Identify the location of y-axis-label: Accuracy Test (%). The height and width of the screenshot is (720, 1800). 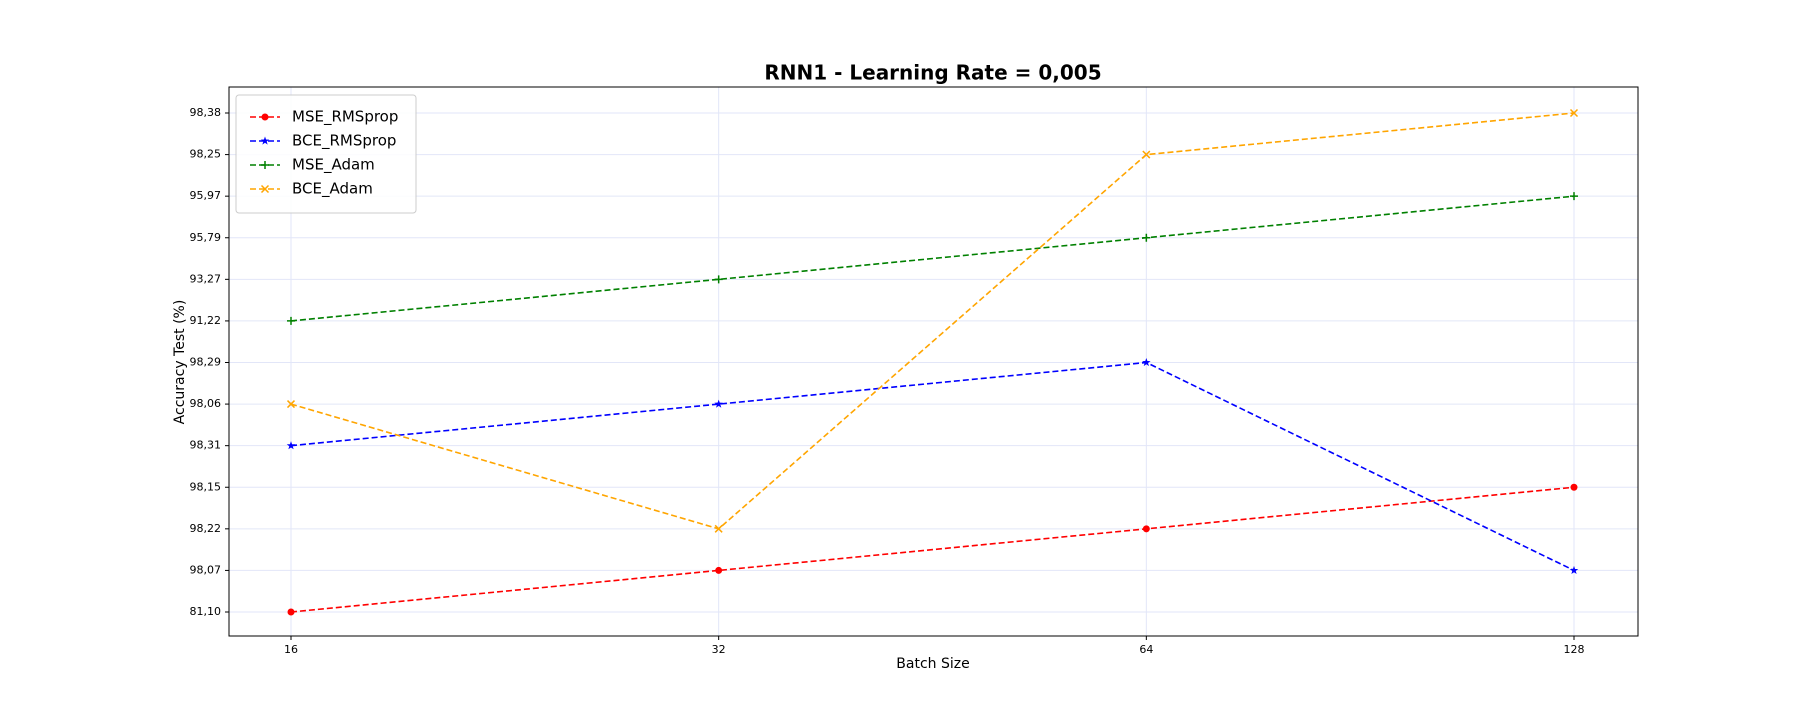
(180, 362).